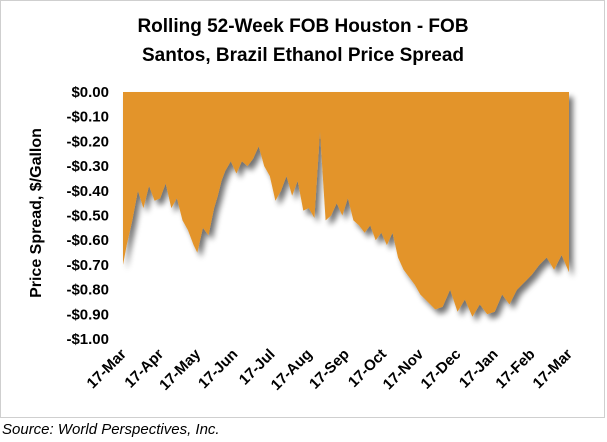 The image size is (607, 442). I want to click on y-tick-label: $0.00, so click(90, 92).